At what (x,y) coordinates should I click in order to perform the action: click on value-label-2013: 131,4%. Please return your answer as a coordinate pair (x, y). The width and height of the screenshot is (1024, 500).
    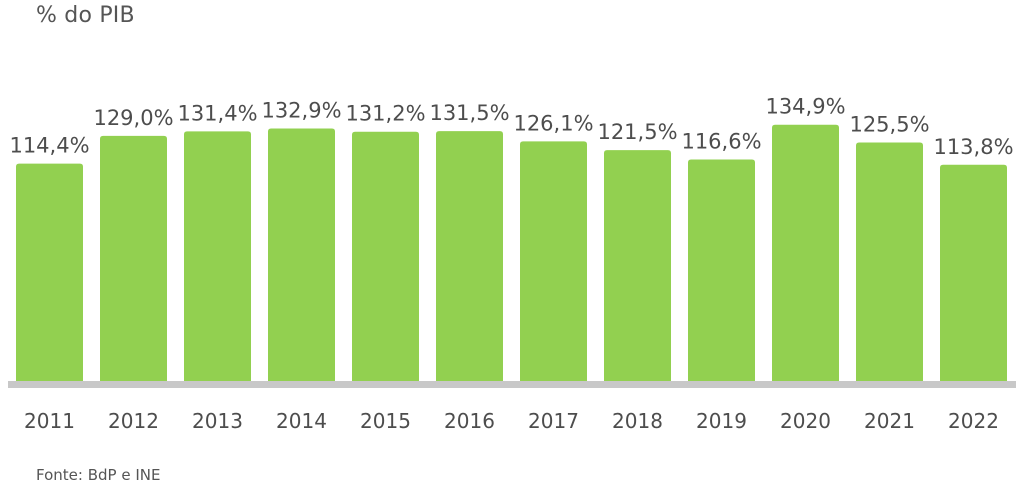
    Looking at the image, I should click on (217, 113).